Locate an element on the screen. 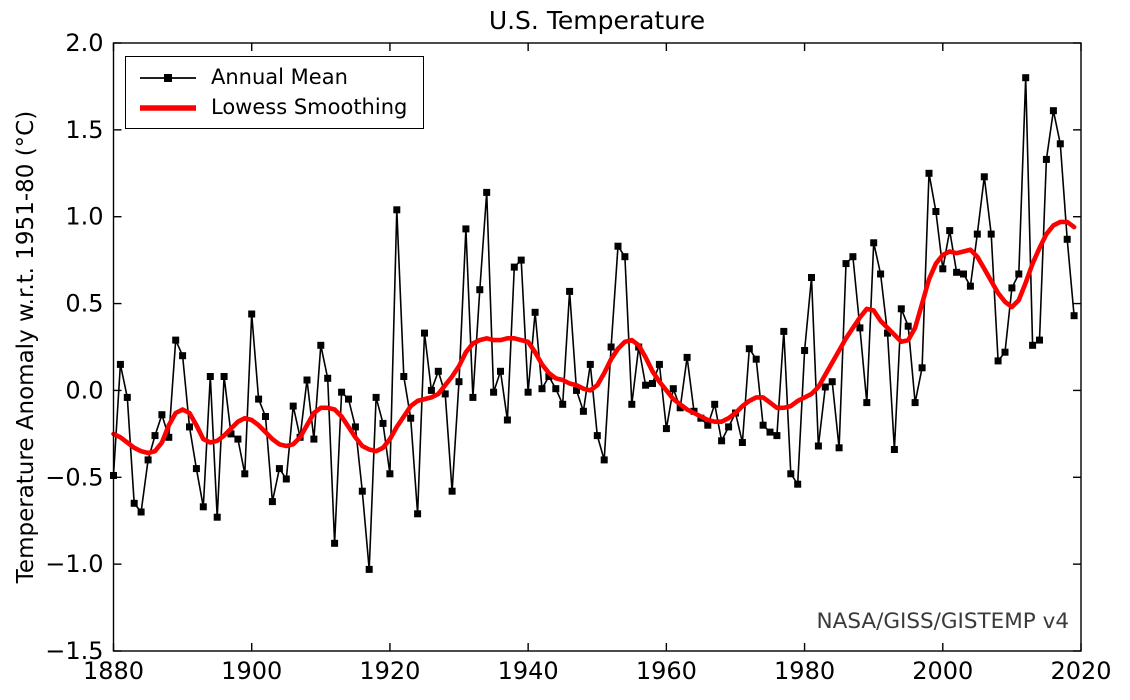  x-tick-label: 1880 is located at coordinates (113, 671).